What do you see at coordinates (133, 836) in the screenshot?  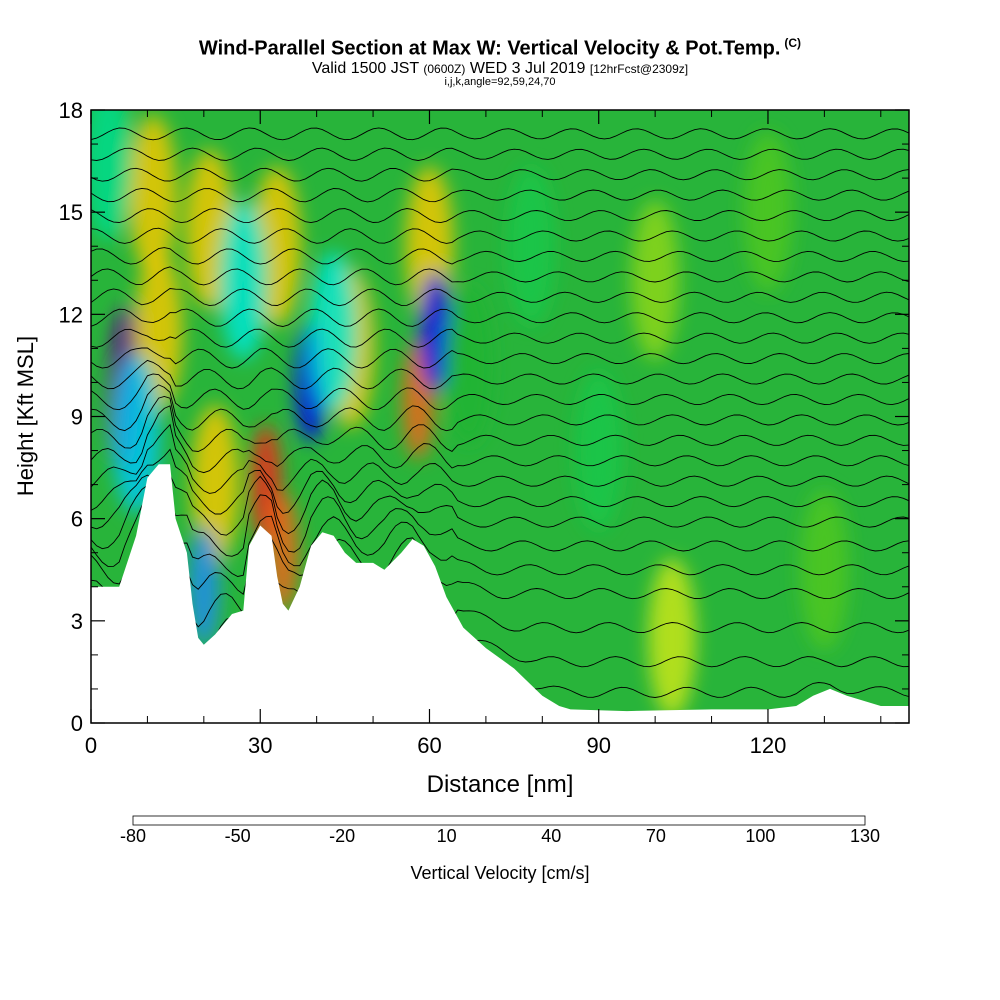 I see `colorbar-tick-label: -80` at bounding box center [133, 836].